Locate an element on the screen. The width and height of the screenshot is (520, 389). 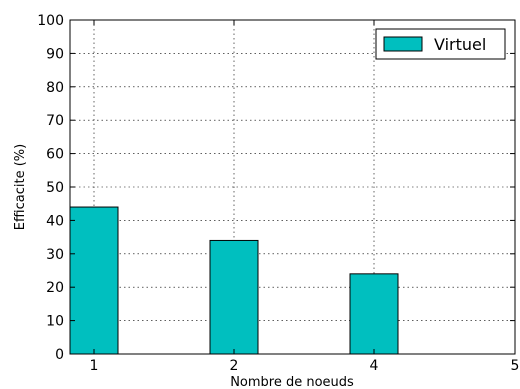
y-tick-label: 50 is located at coordinates (55, 188).